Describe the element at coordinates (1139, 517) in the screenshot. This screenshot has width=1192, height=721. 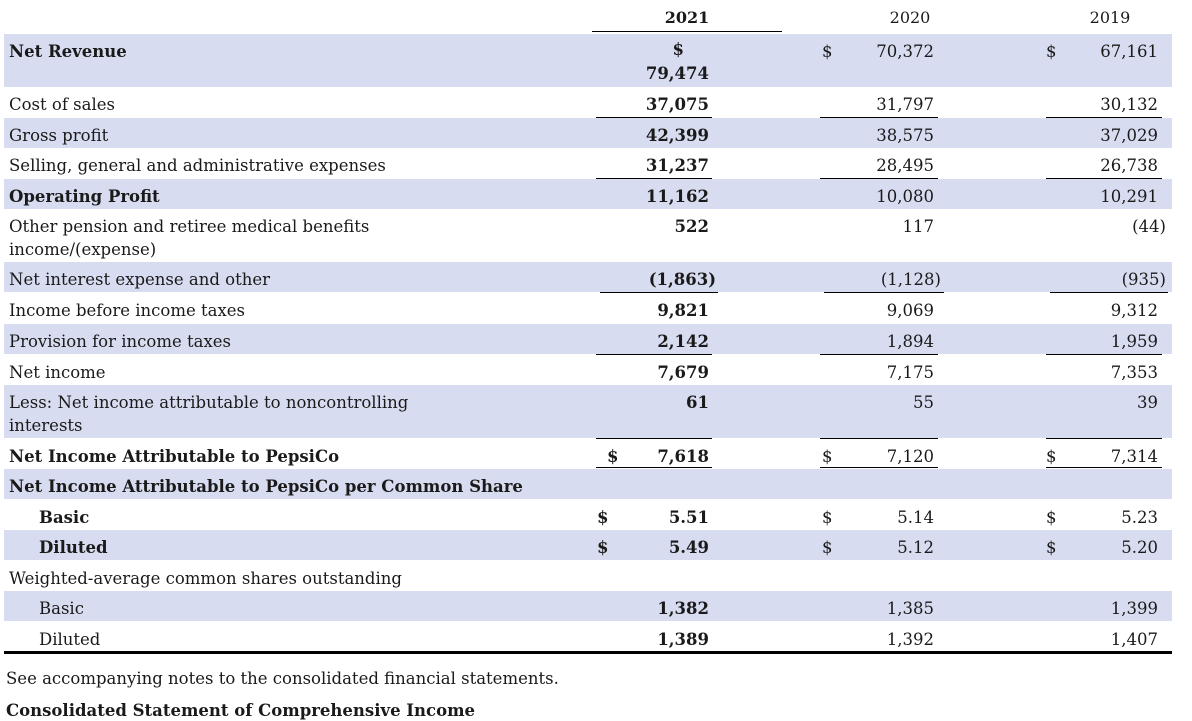
I see `value-2019: 5.23` at that location.